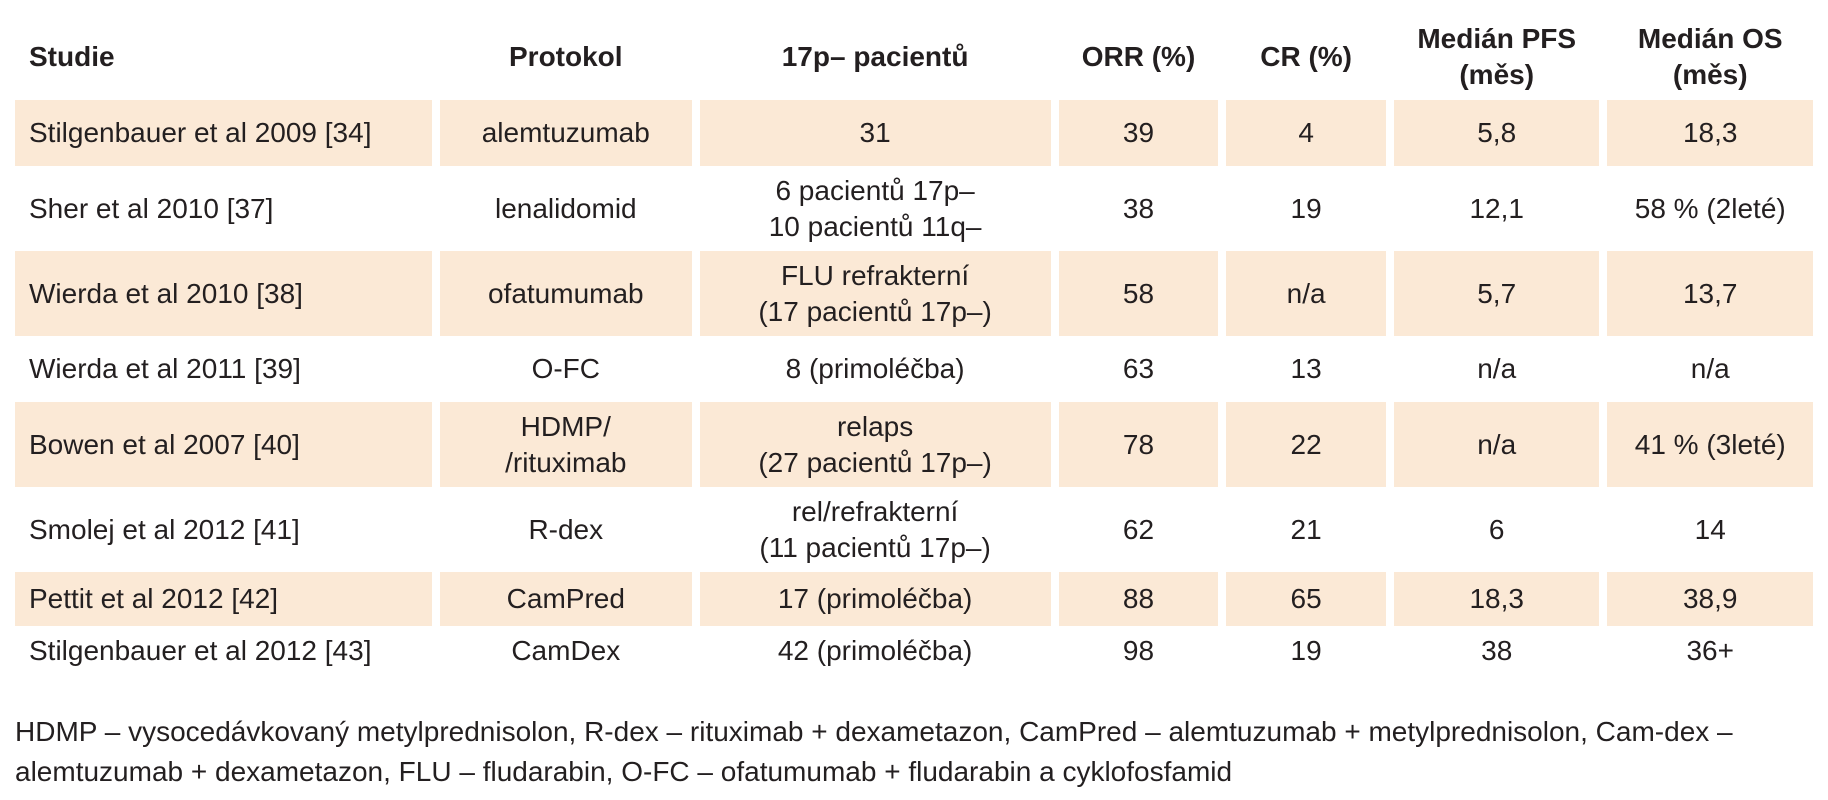 The image size is (1828, 800). I want to click on cell-protokol: O-FC, so click(566, 369).